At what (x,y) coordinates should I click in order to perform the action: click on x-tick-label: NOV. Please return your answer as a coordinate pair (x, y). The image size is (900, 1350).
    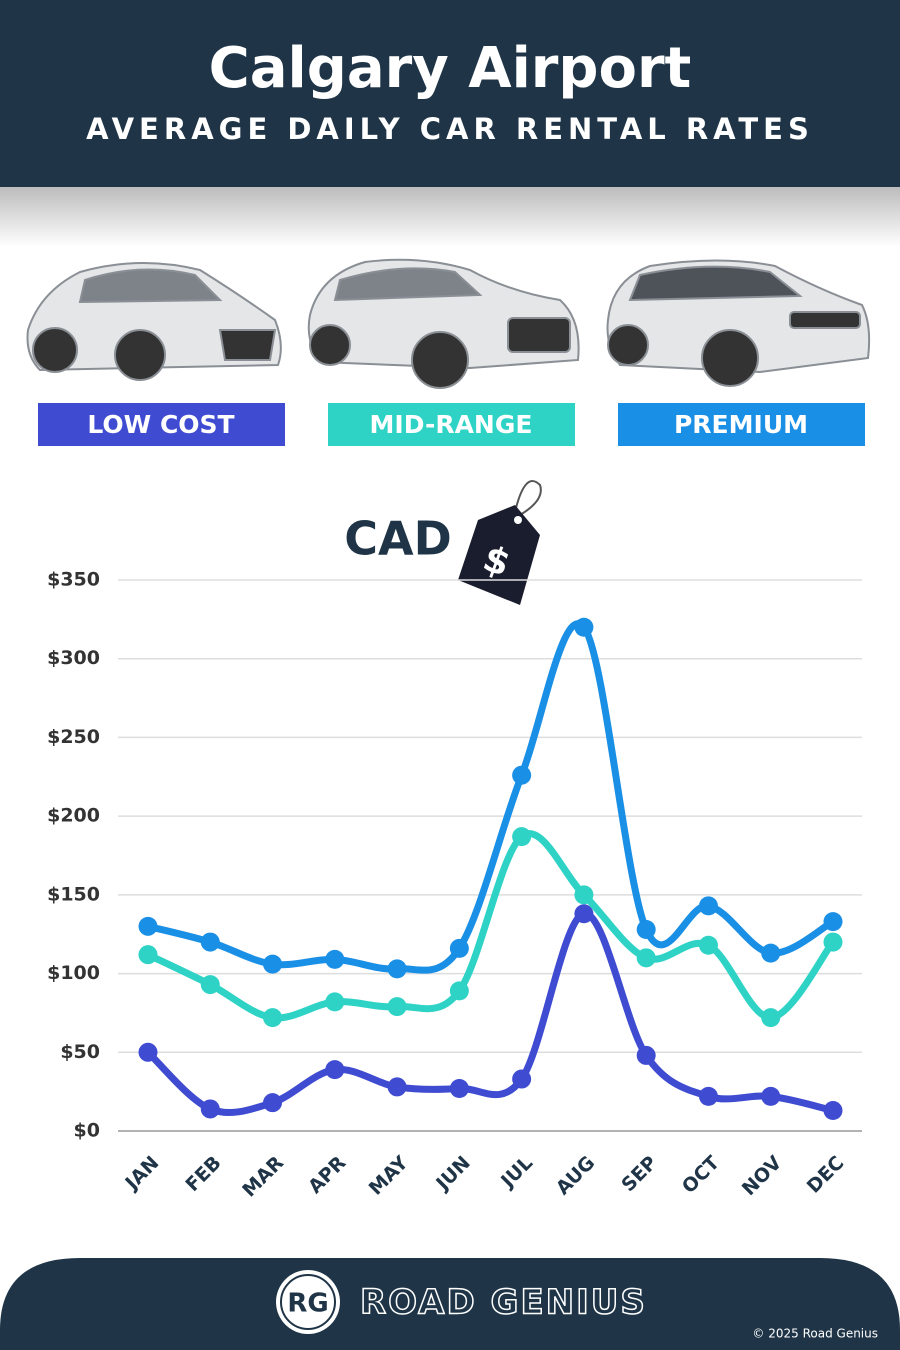
    Looking at the image, I should click on (762, 1176).